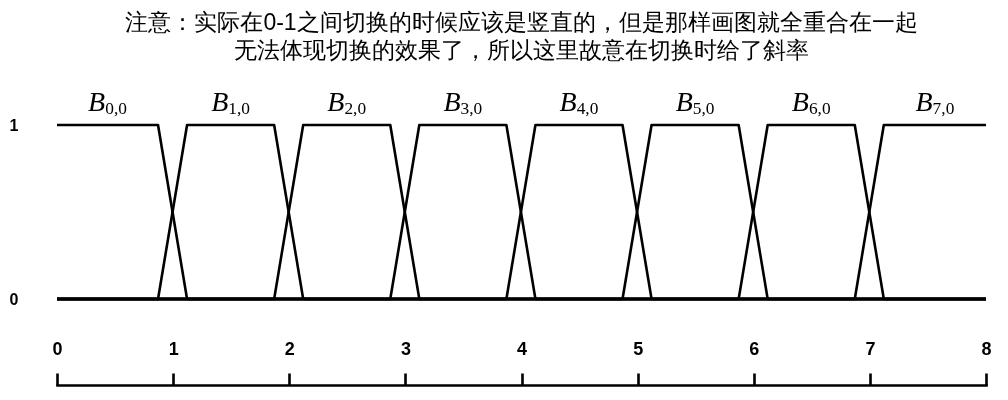 The image size is (1008, 400). I want to click on x-tick-label: 8, so click(986, 348).